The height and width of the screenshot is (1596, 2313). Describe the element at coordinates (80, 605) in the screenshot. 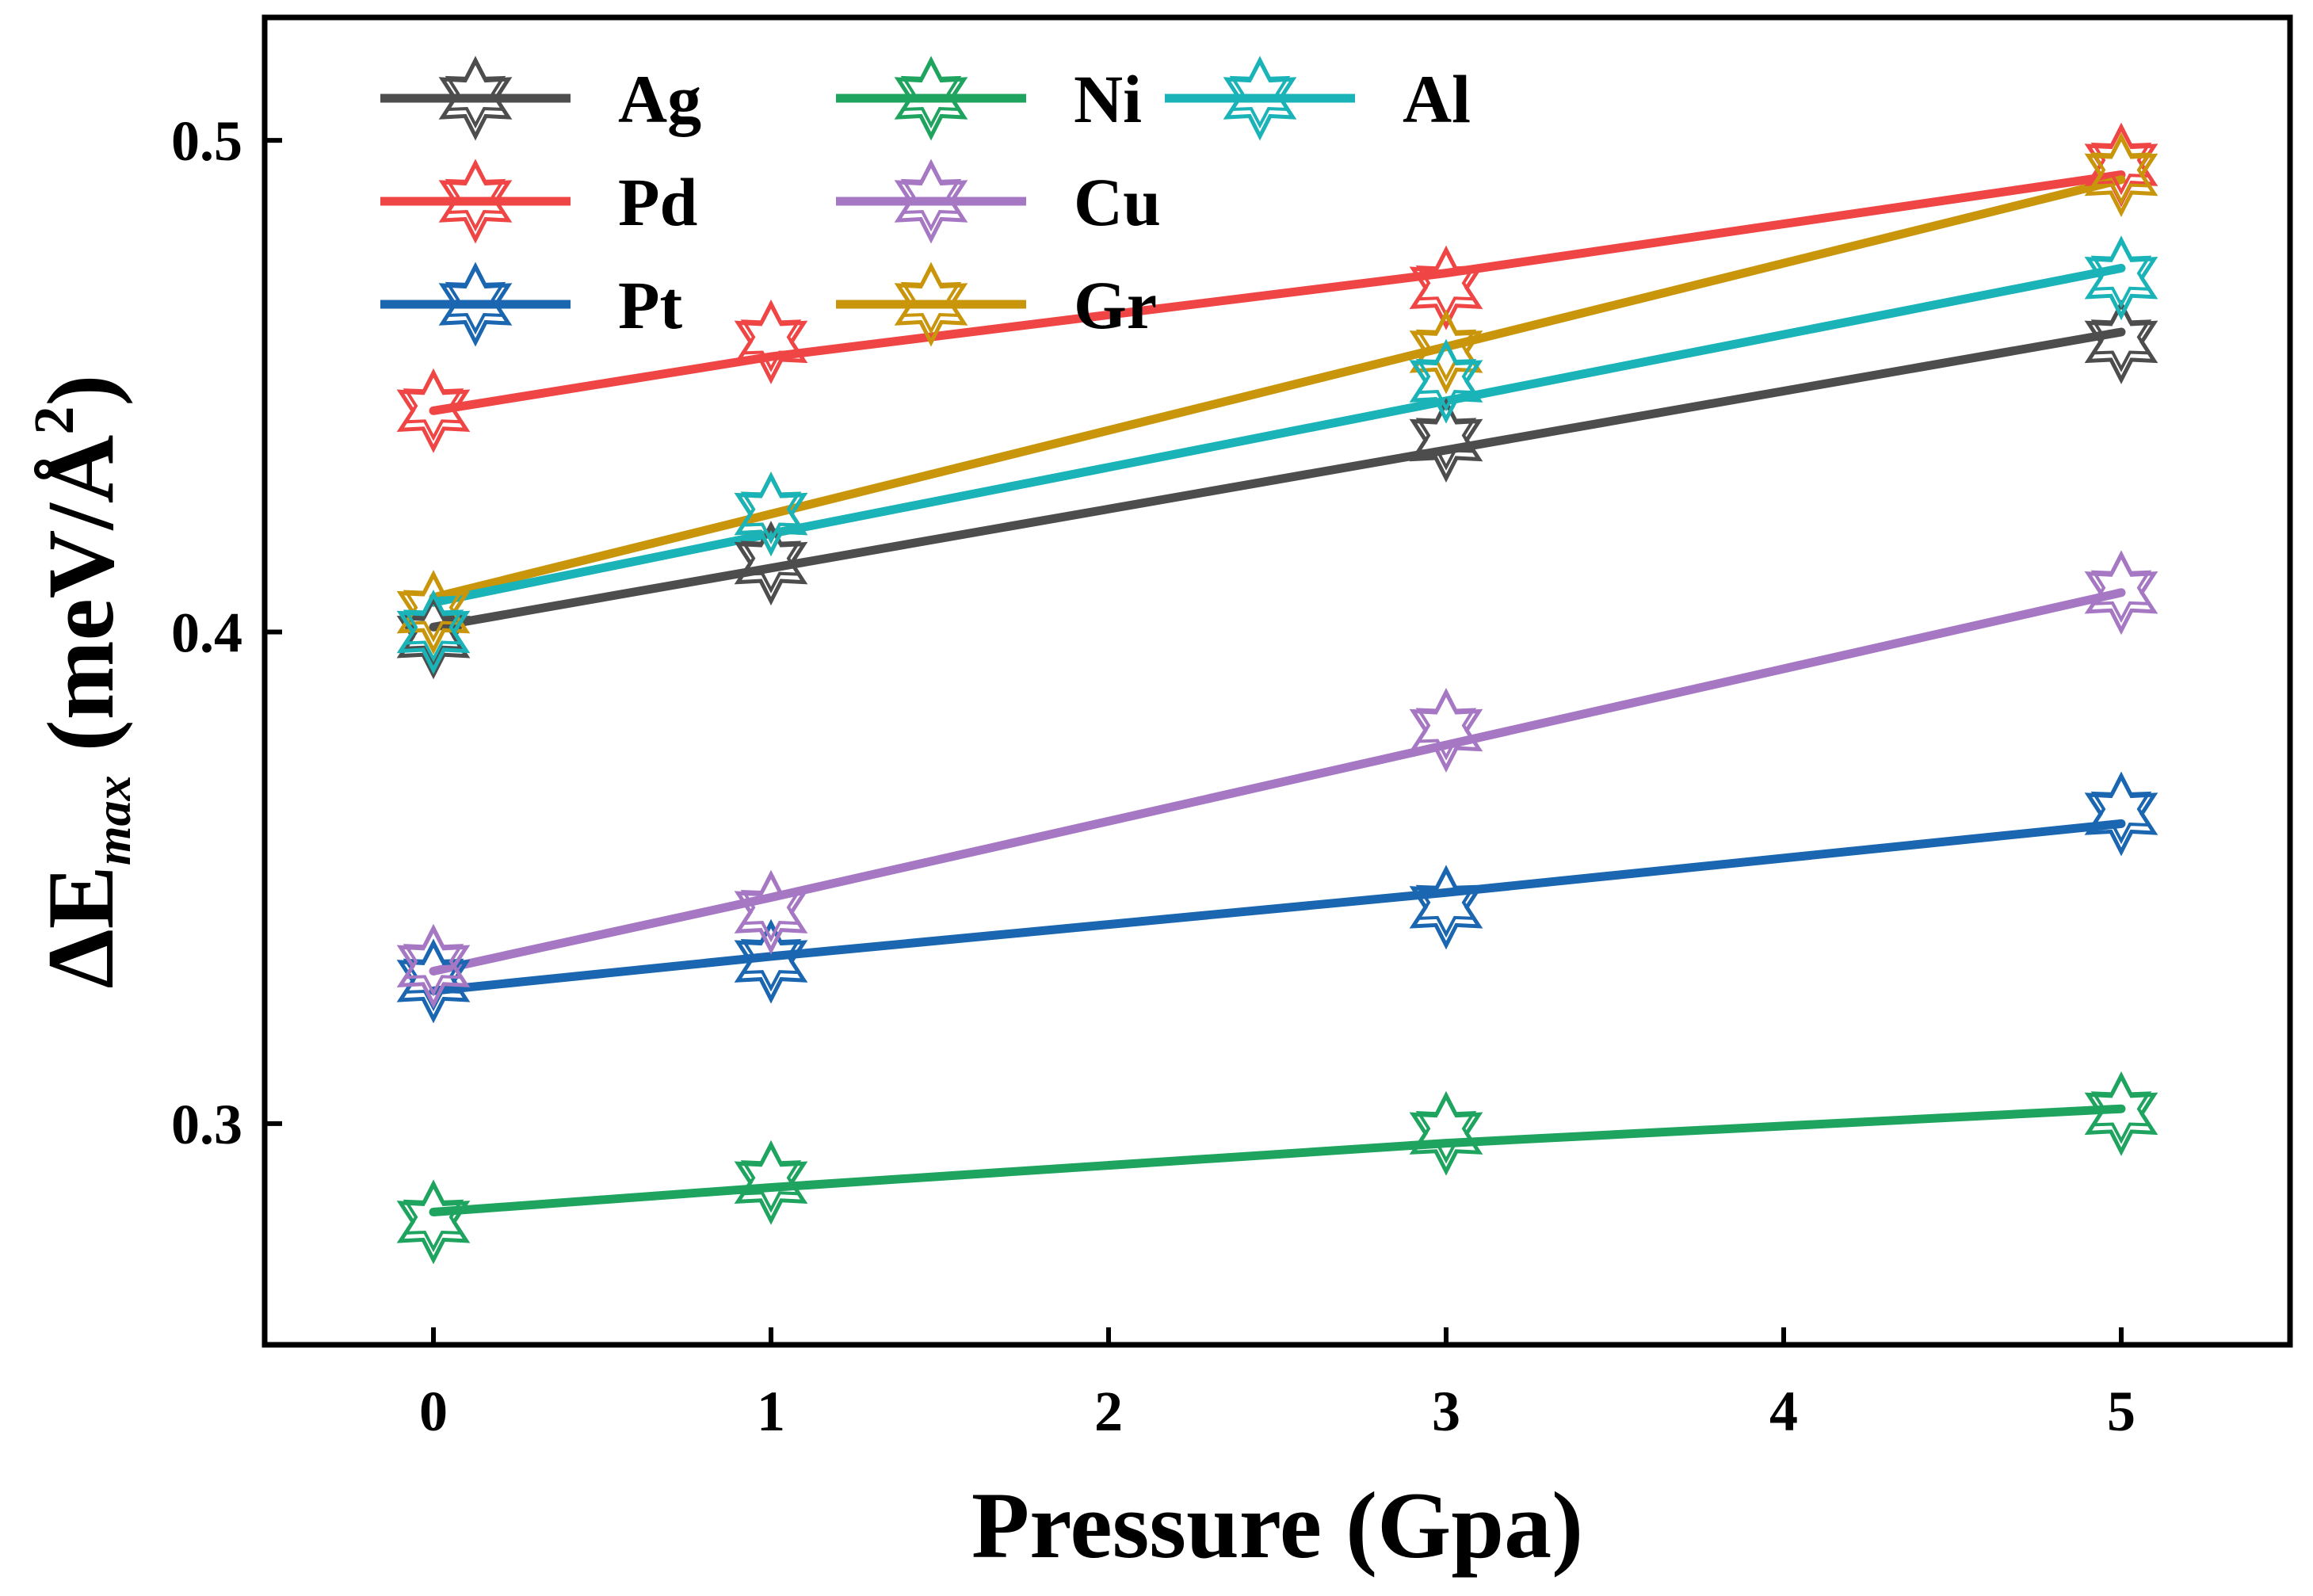

I see `y-axis-title-units: (meV/Å` at that location.